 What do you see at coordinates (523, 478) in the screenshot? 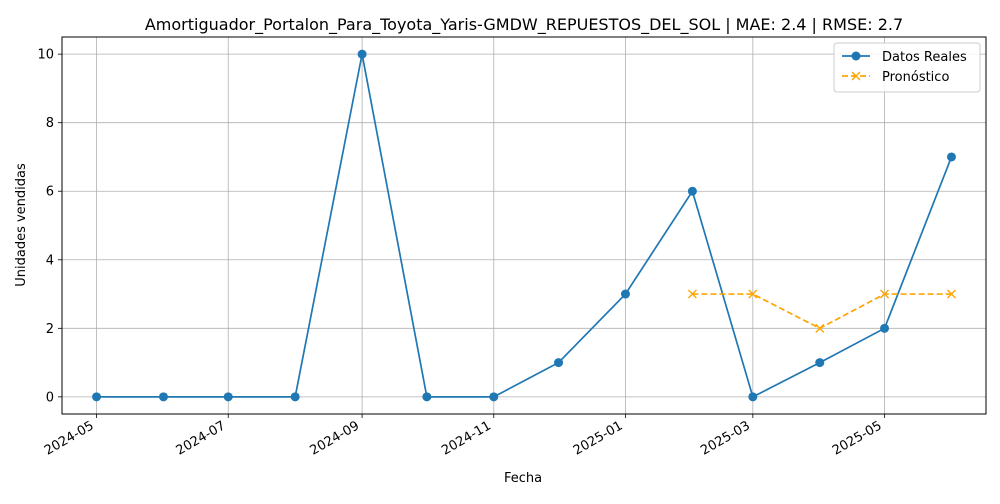
I see `x-axis-label: Fecha` at bounding box center [523, 478].